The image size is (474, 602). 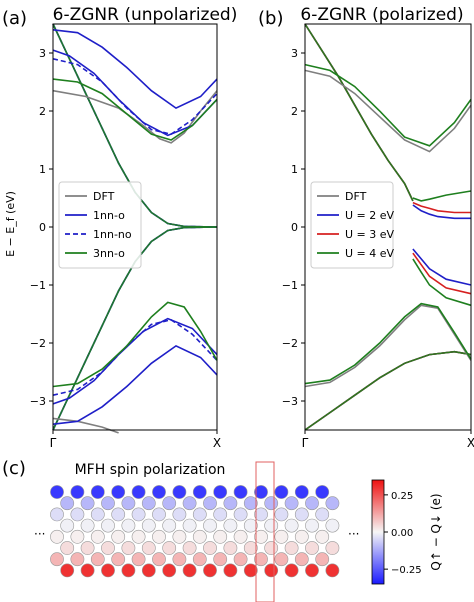 I want to click on legend-label: 3nn-o, so click(x=109, y=253).